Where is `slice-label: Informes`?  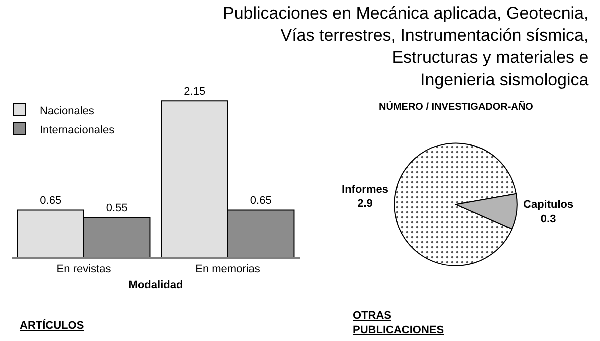
slice-label: Informes is located at coordinates (365, 190).